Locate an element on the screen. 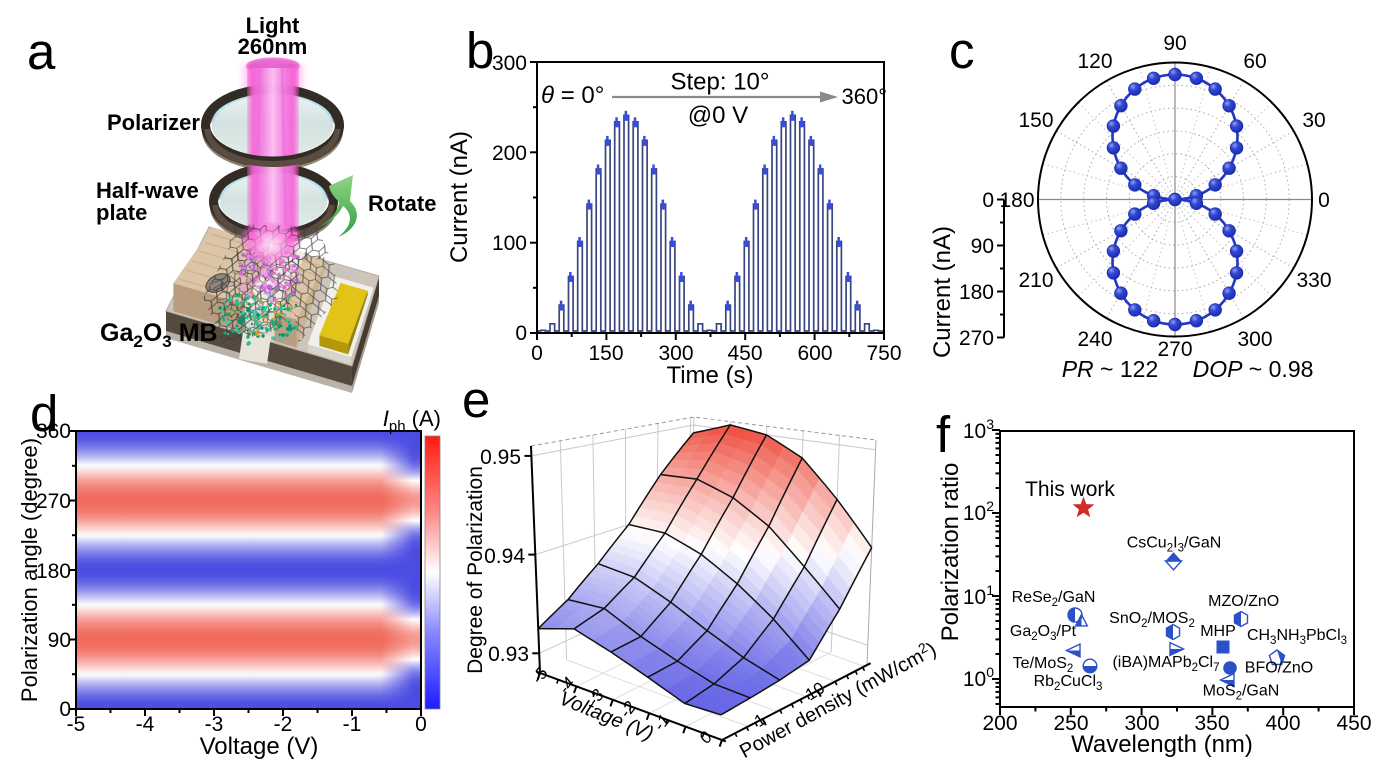 This screenshot has width=1386, height=776. svg-text: 0.94 is located at coordinates (504, 556).